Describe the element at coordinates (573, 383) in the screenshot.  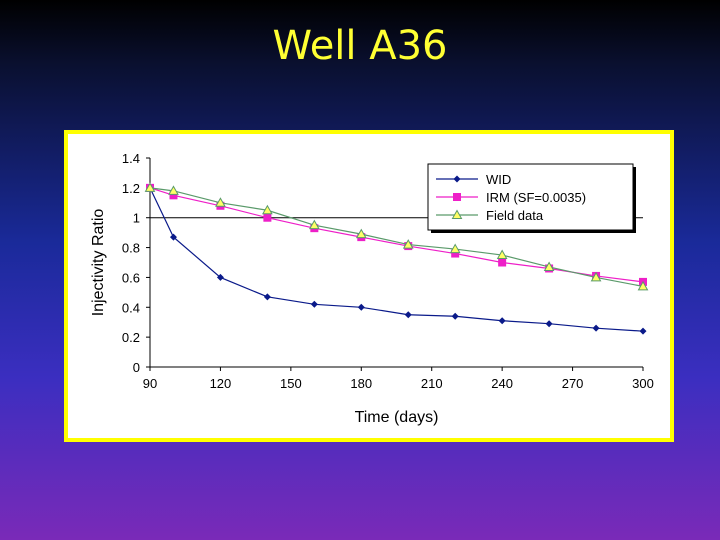
I see `x-tick-label: 270` at that location.